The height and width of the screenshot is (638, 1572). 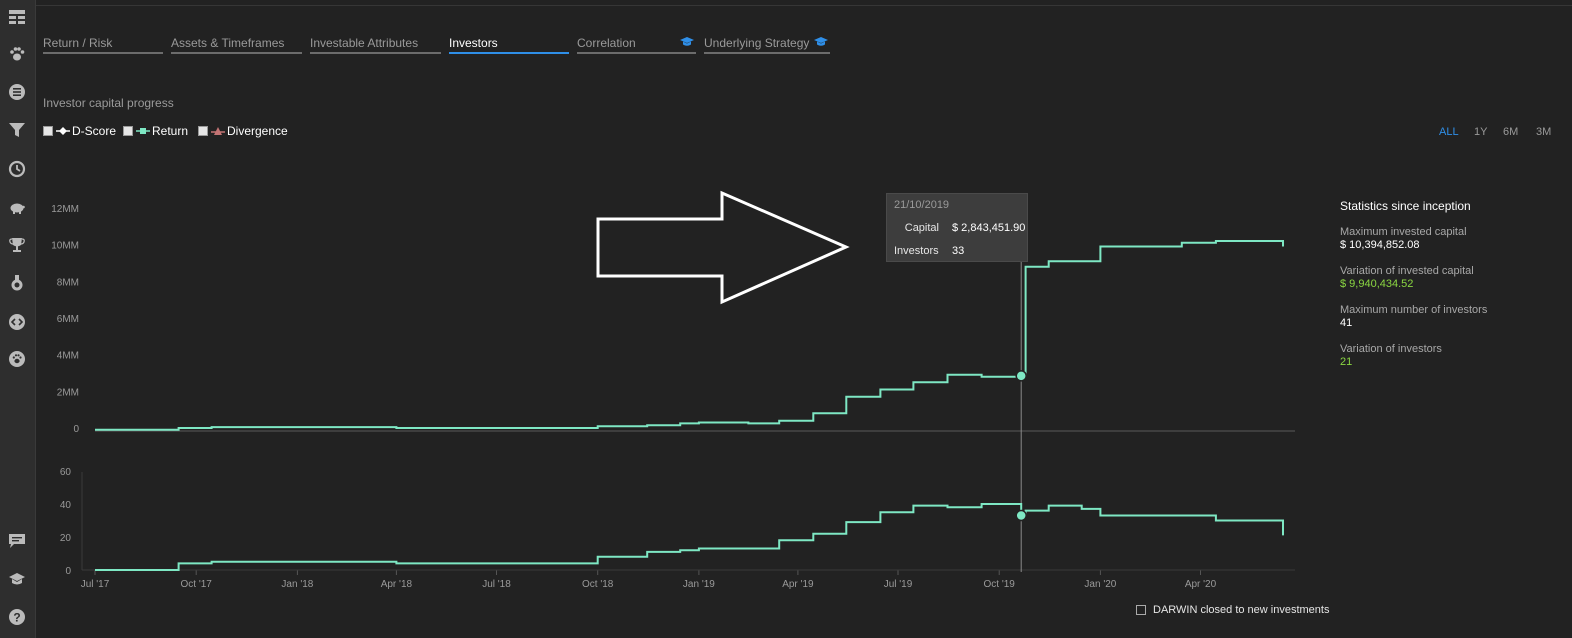 What do you see at coordinates (1403, 232) in the screenshot?
I see `max-capital-label: Maximum invested capital` at bounding box center [1403, 232].